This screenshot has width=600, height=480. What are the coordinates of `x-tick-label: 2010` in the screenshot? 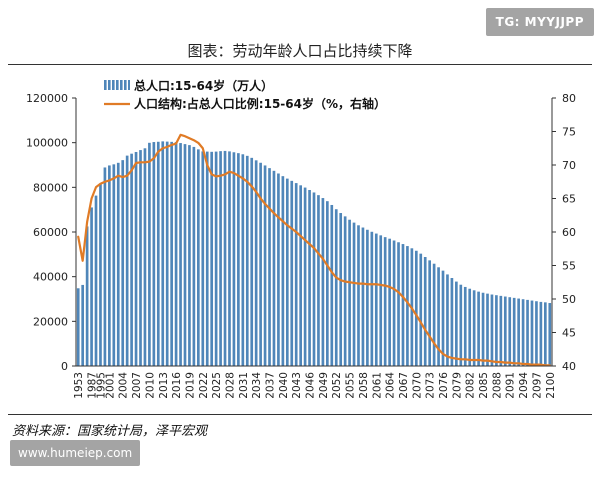 It's located at (150, 385).